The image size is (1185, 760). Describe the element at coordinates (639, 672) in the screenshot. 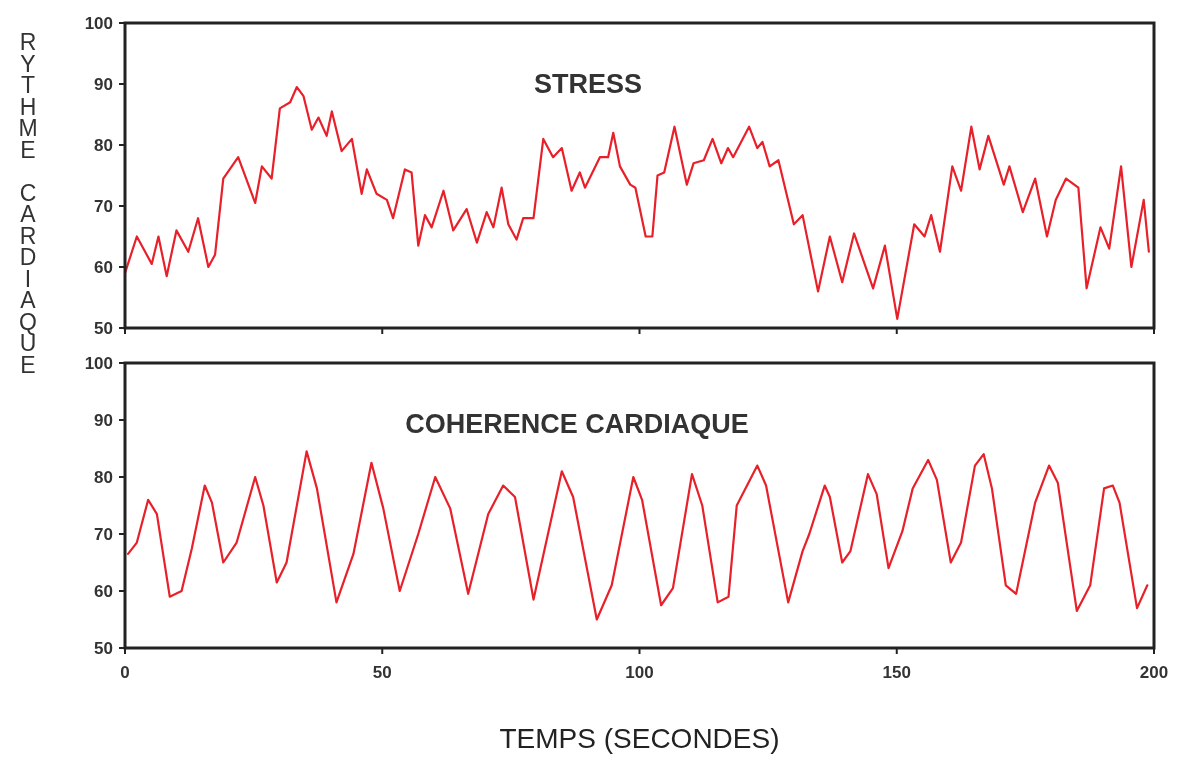

I see `x-tick-label: 100` at that location.